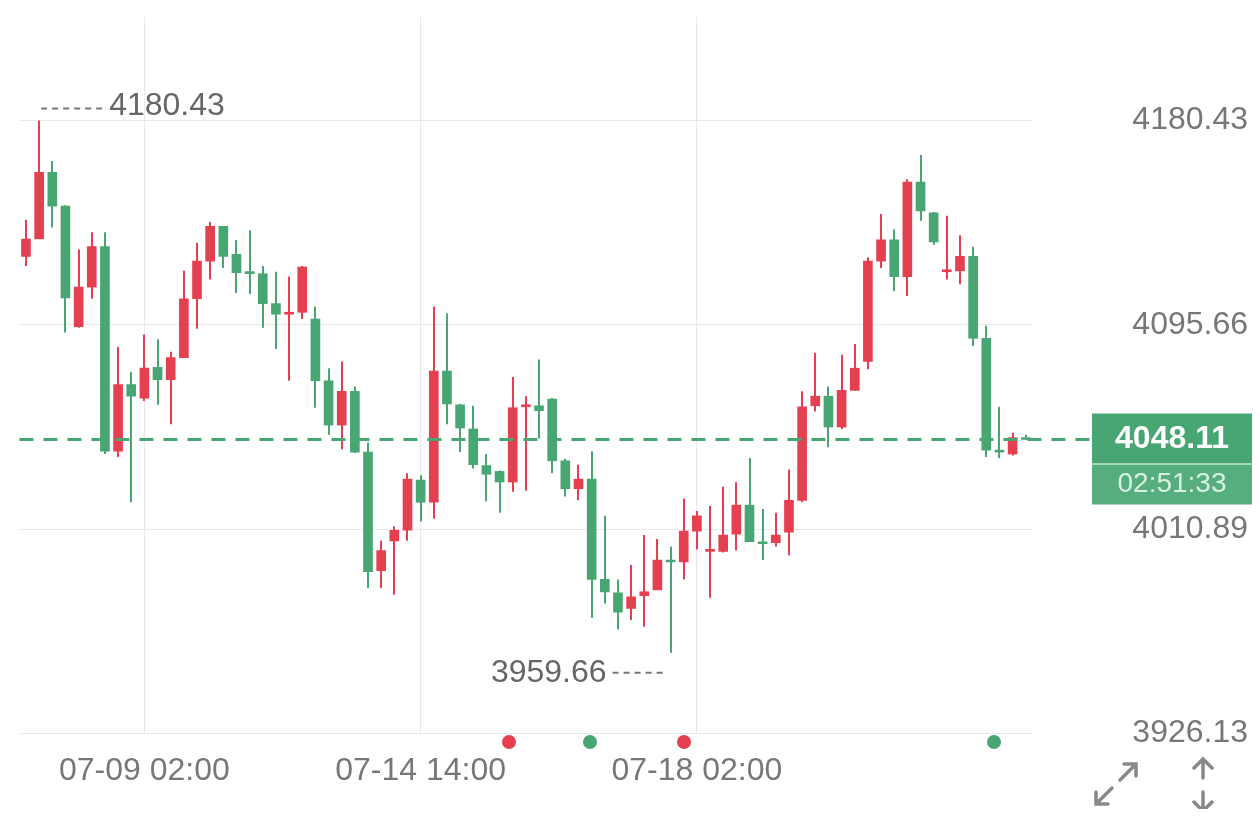 This screenshot has width=1260, height=817. I want to click on annotation: 4180.43, so click(167, 104).